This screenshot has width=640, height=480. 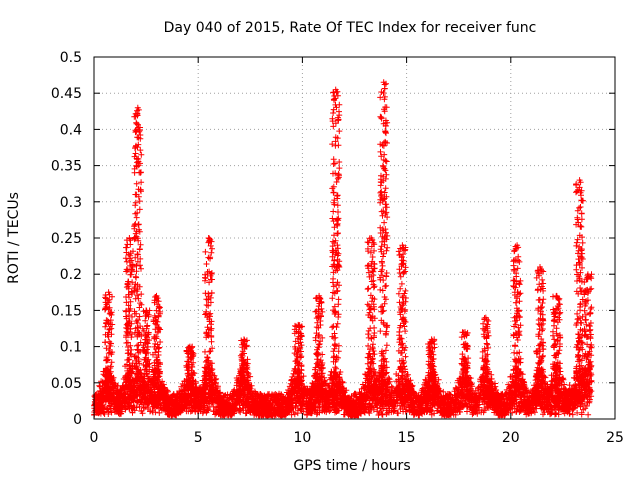 What do you see at coordinates (71, 58) in the screenshot?
I see `y-tick-label: 0.5` at bounding box center [71, 58].